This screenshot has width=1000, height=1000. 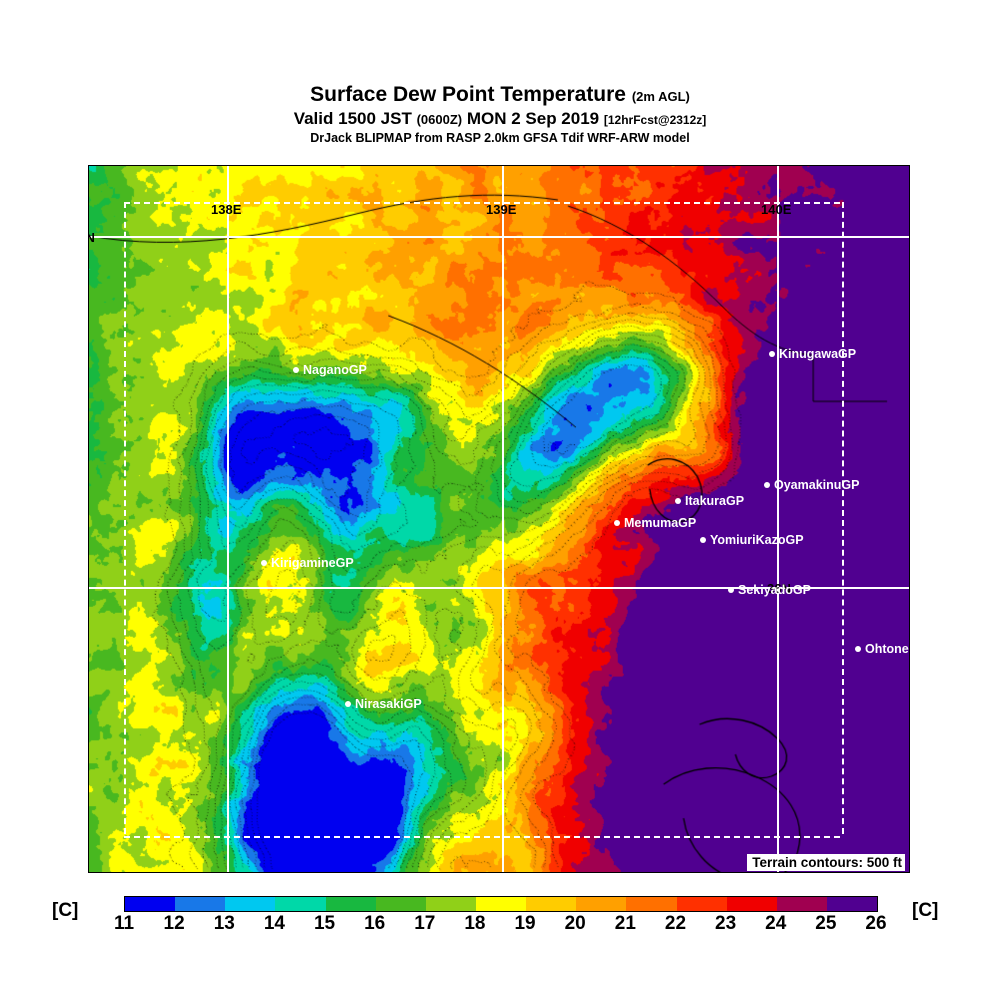 I want to click on valid-local-time: Valid 1500 JST, so click(x=352, y=118).